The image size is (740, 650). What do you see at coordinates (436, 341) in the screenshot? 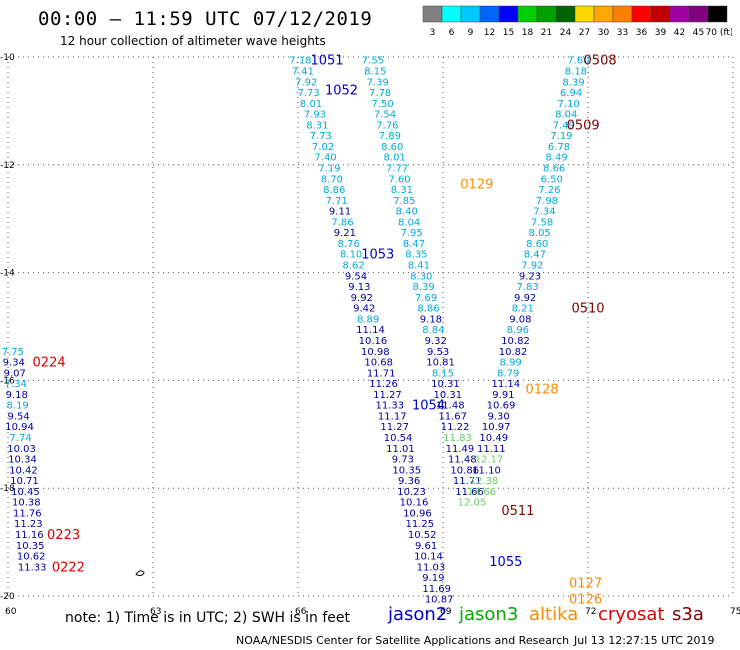
I see `wave-height-value: 9.32` at bounding box center [436, 341].